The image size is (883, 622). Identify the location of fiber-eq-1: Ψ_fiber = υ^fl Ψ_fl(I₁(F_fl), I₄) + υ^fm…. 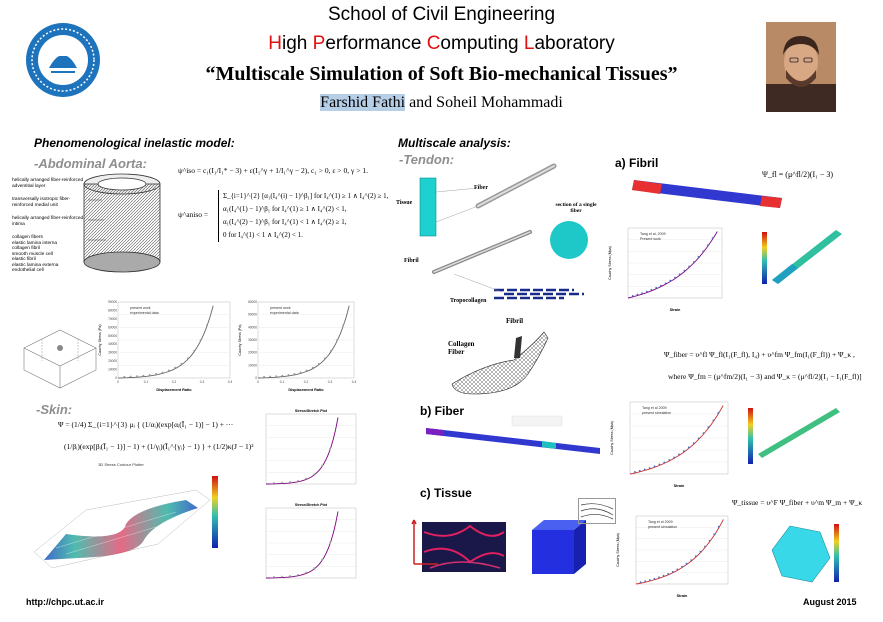
(759, 354).